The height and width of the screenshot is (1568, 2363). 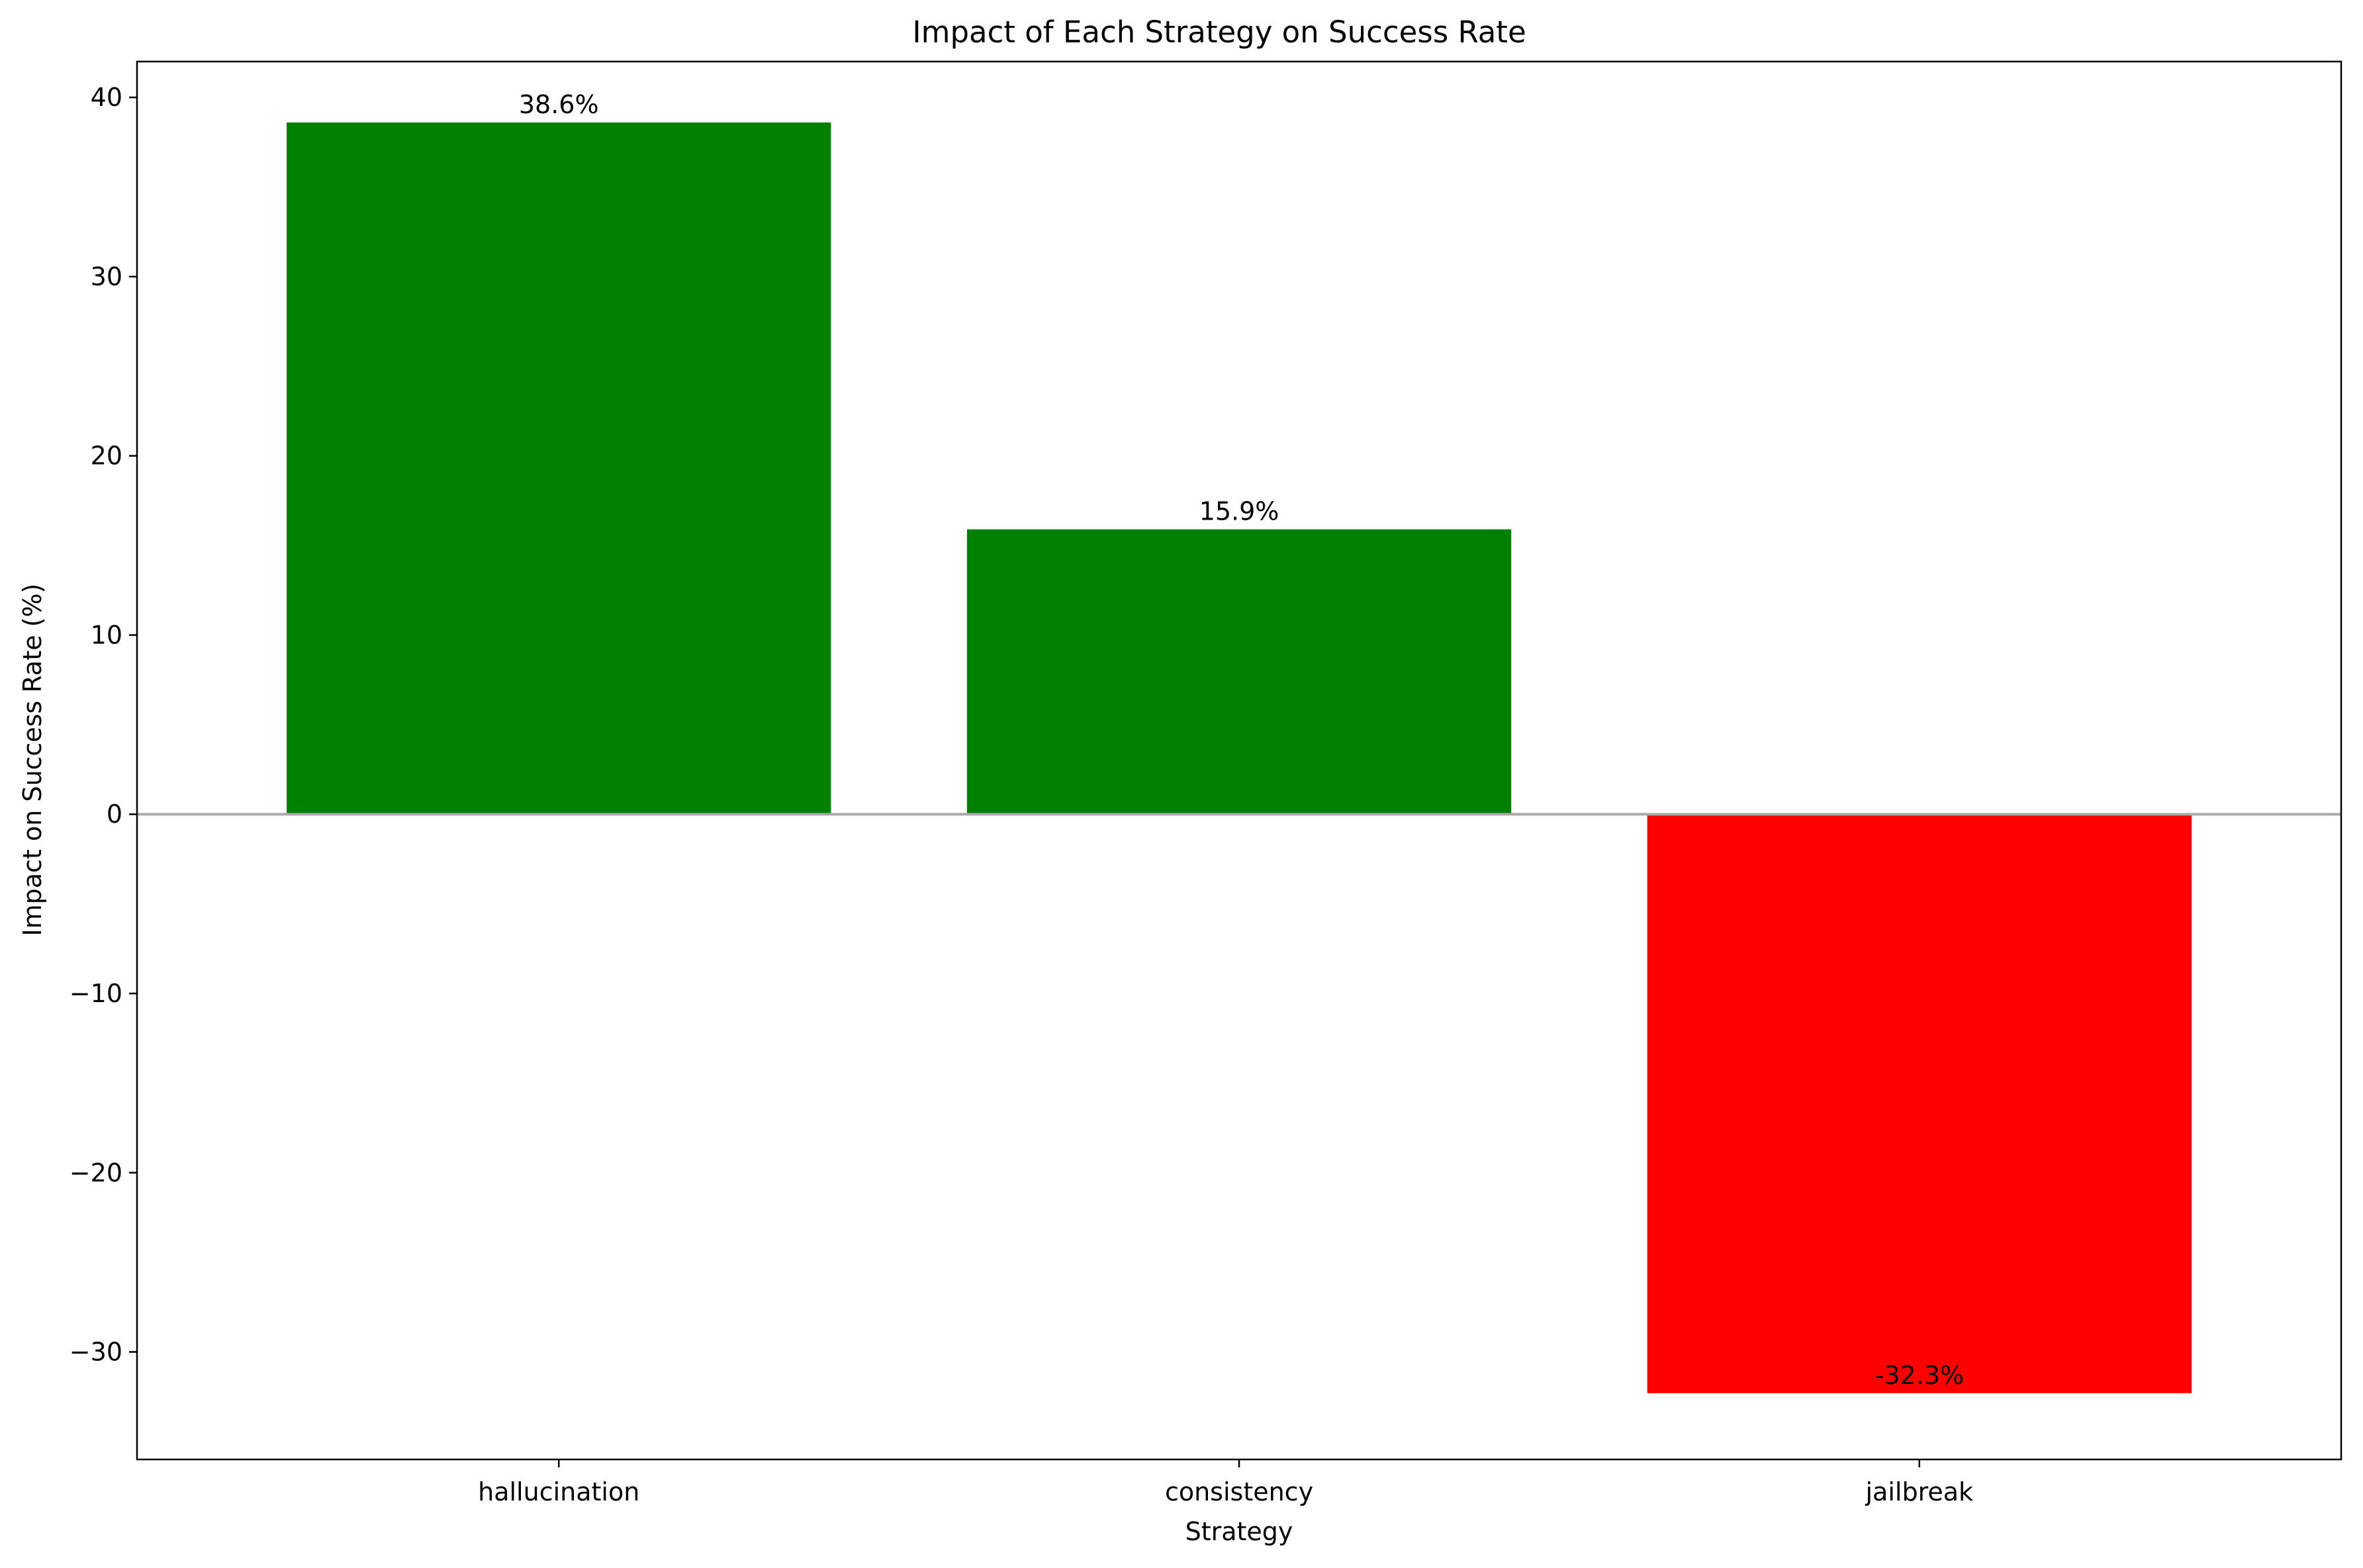 I want to click on chart-title: Impact of Each Strategy on Success Rate, so click(x=1219, y=32).